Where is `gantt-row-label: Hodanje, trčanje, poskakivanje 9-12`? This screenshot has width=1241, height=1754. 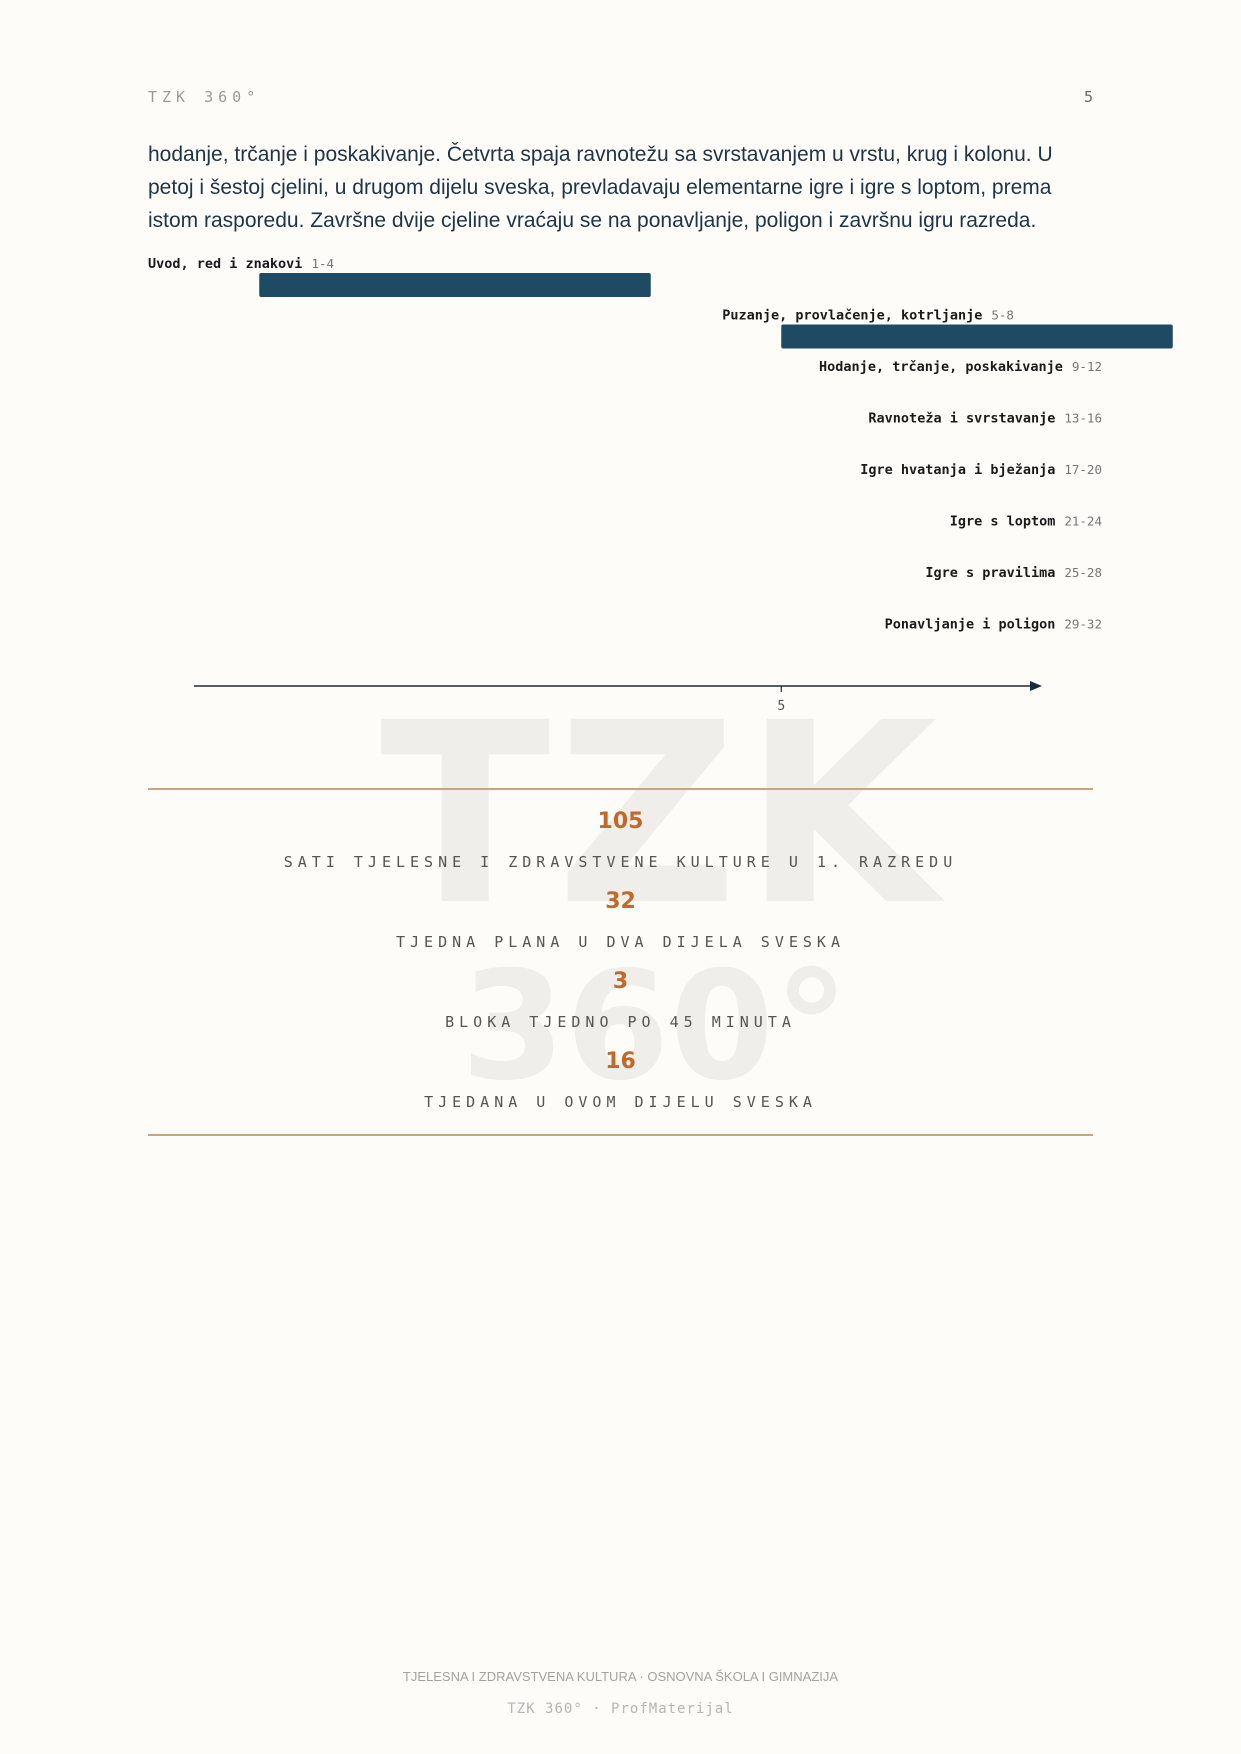 gantt-row-label: Hodanje, trčanje, poskakivanje 9-12 is located at coordinates (960, 367).